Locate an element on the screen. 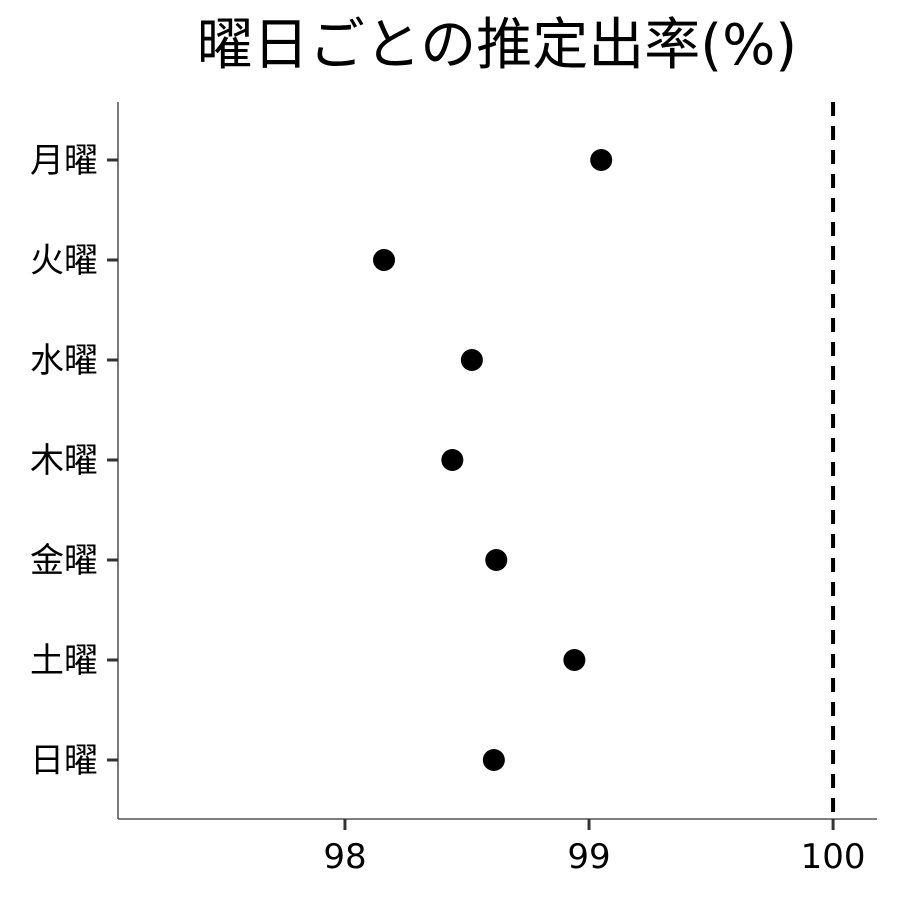  y-tick-label: 金曜 is located at coordinates (64, 561).